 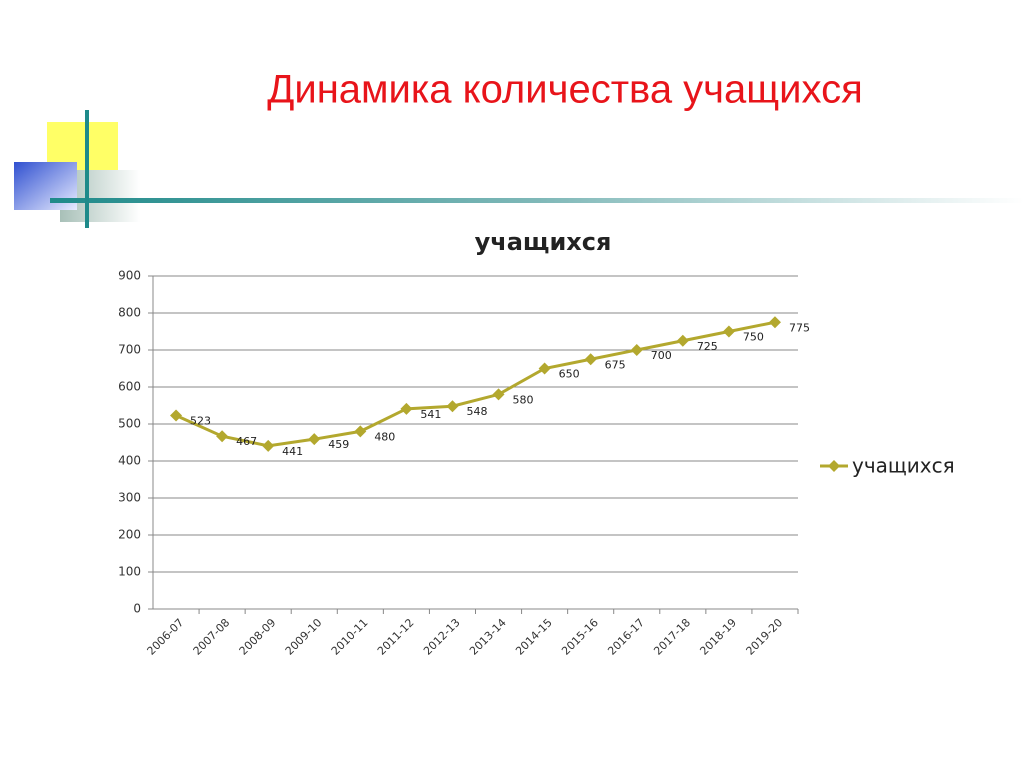 What do you see at coordinates (672, 637) in the screenshot?
I see `x-tick-label: 2017-18` at bounding box center [672, 637].